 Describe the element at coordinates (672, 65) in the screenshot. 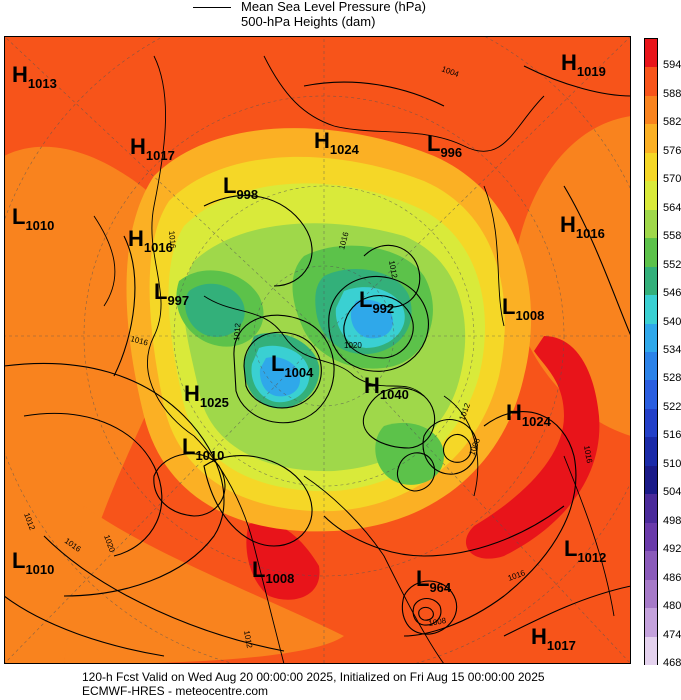

I see `colorbar-label: 594` at that location.